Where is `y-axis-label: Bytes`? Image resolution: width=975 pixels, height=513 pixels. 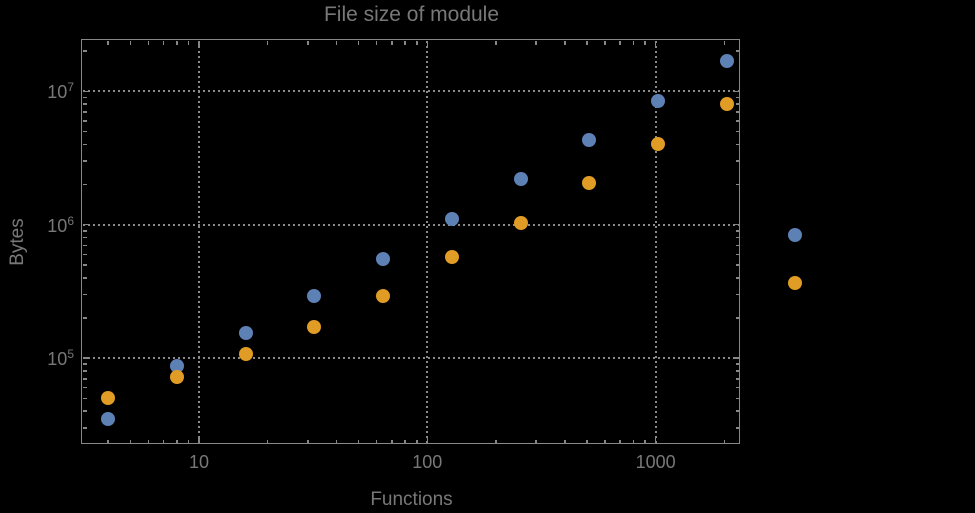
y-axis-label: Bytes is located at coordinates (17, 242).